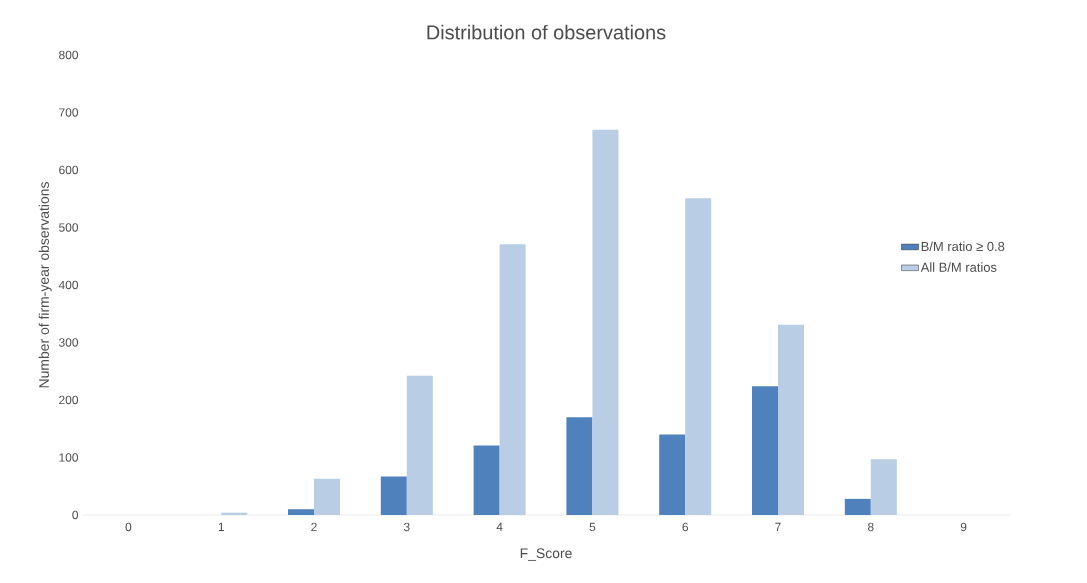 This screenshot has height=583, width=1087. I want to click on y-tick-label: 200, so click(69, 400).